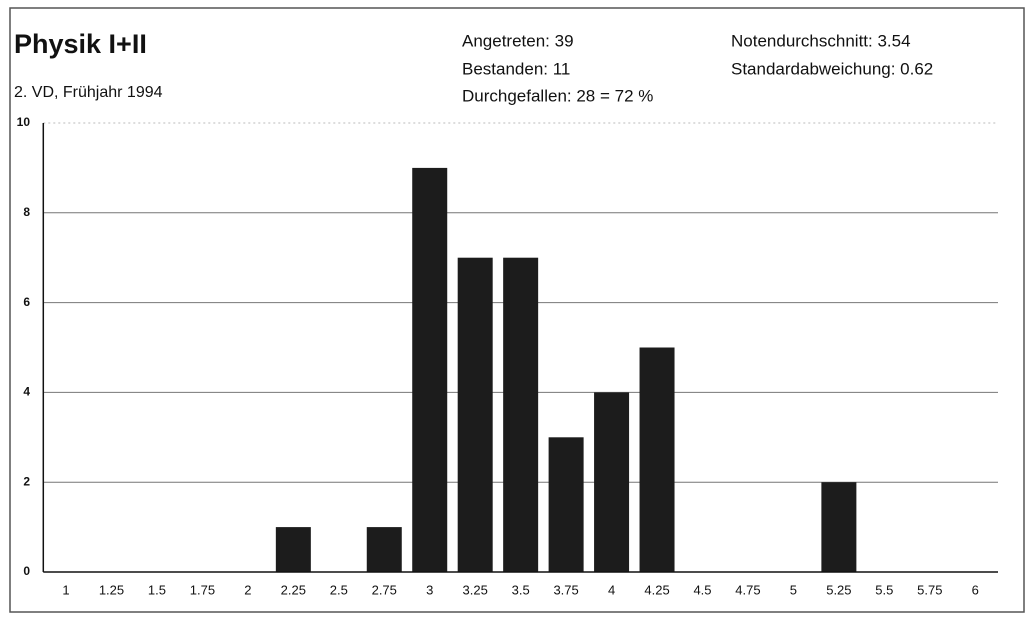 Image resolution: width=1026 pixels, height=617 pixels. I want to click on x-tick-label: 5.75, so click(929, 589).